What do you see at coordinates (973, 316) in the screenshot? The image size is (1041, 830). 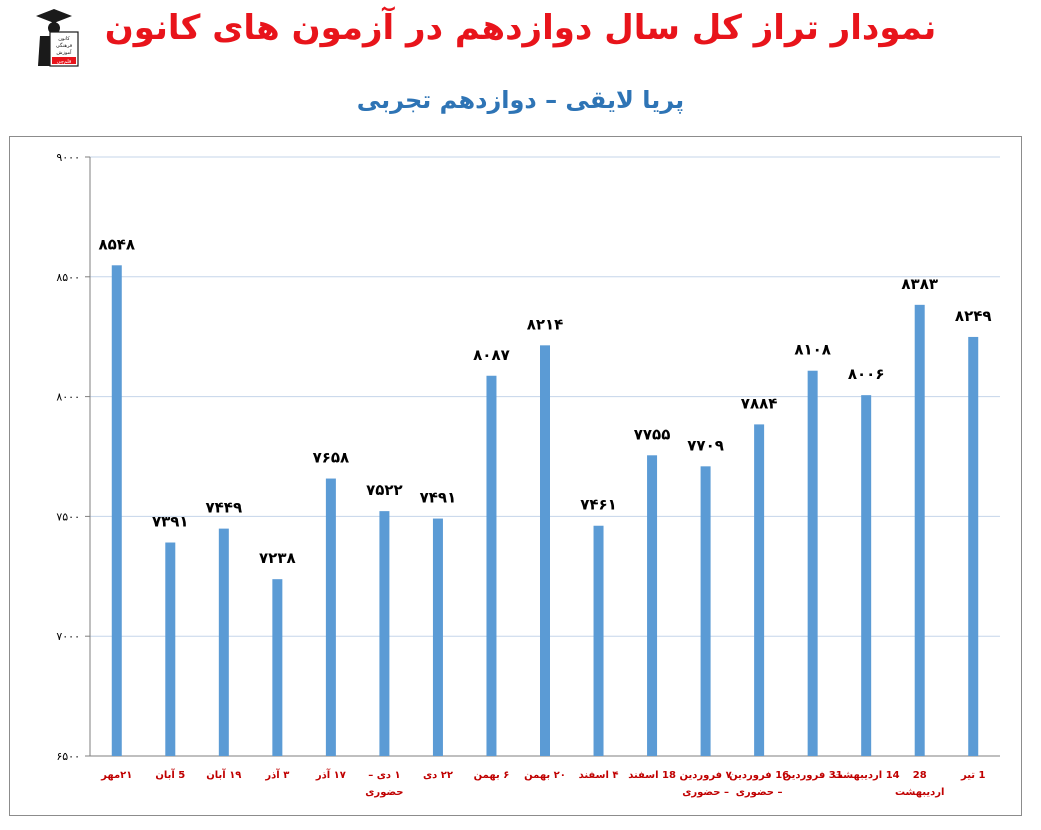 I see `data-label: ۸۲۴۹` at bounding box center [973, 316].